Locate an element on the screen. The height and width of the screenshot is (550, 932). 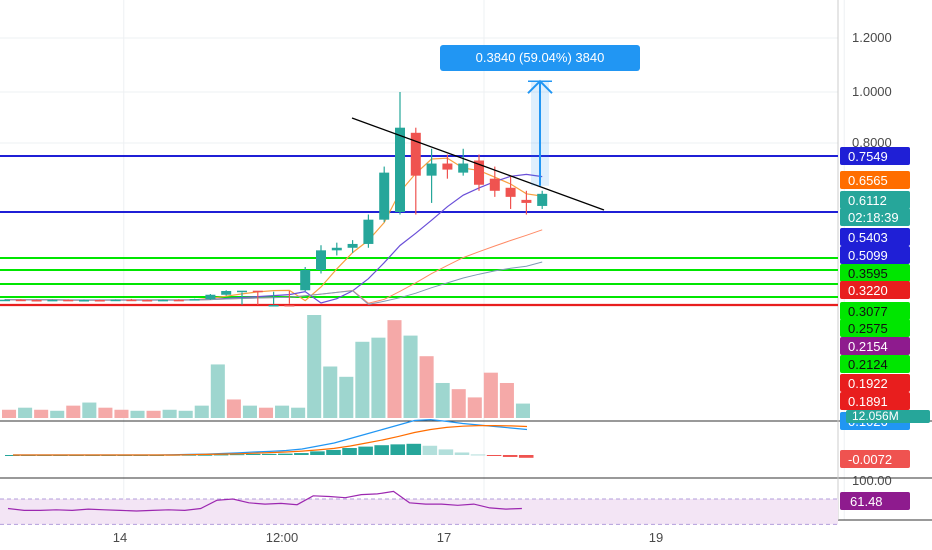
measurement-tooltip: 0.3840 (59.04%) 3840 is located at coordinates (540, 58).